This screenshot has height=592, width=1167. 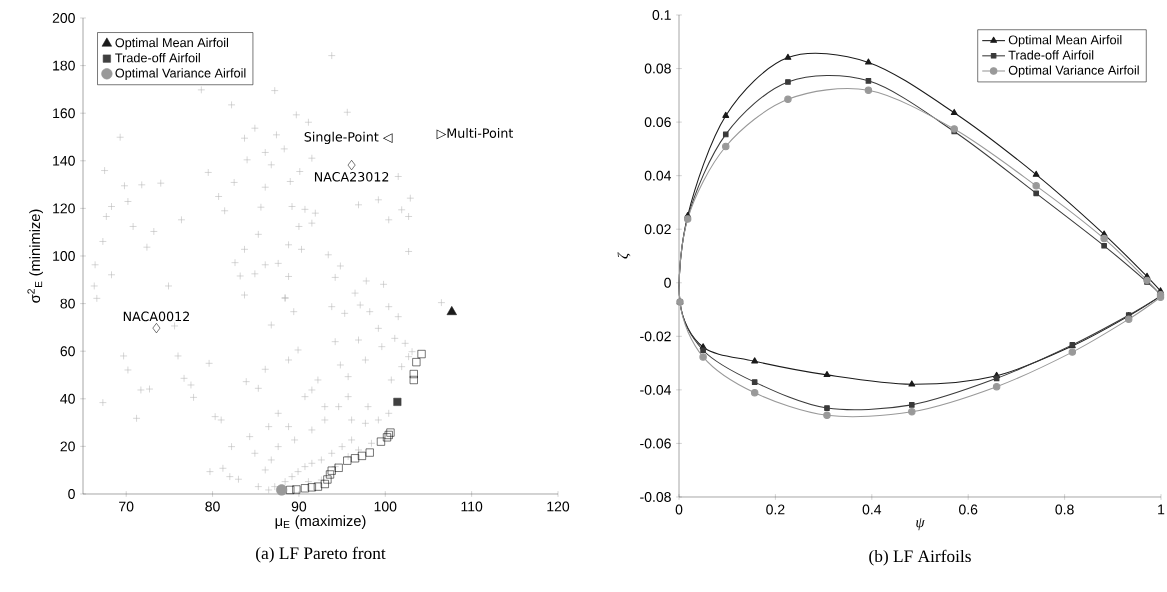 I want to click on y-tick-label: 0.1, so click(x=661, y=15).